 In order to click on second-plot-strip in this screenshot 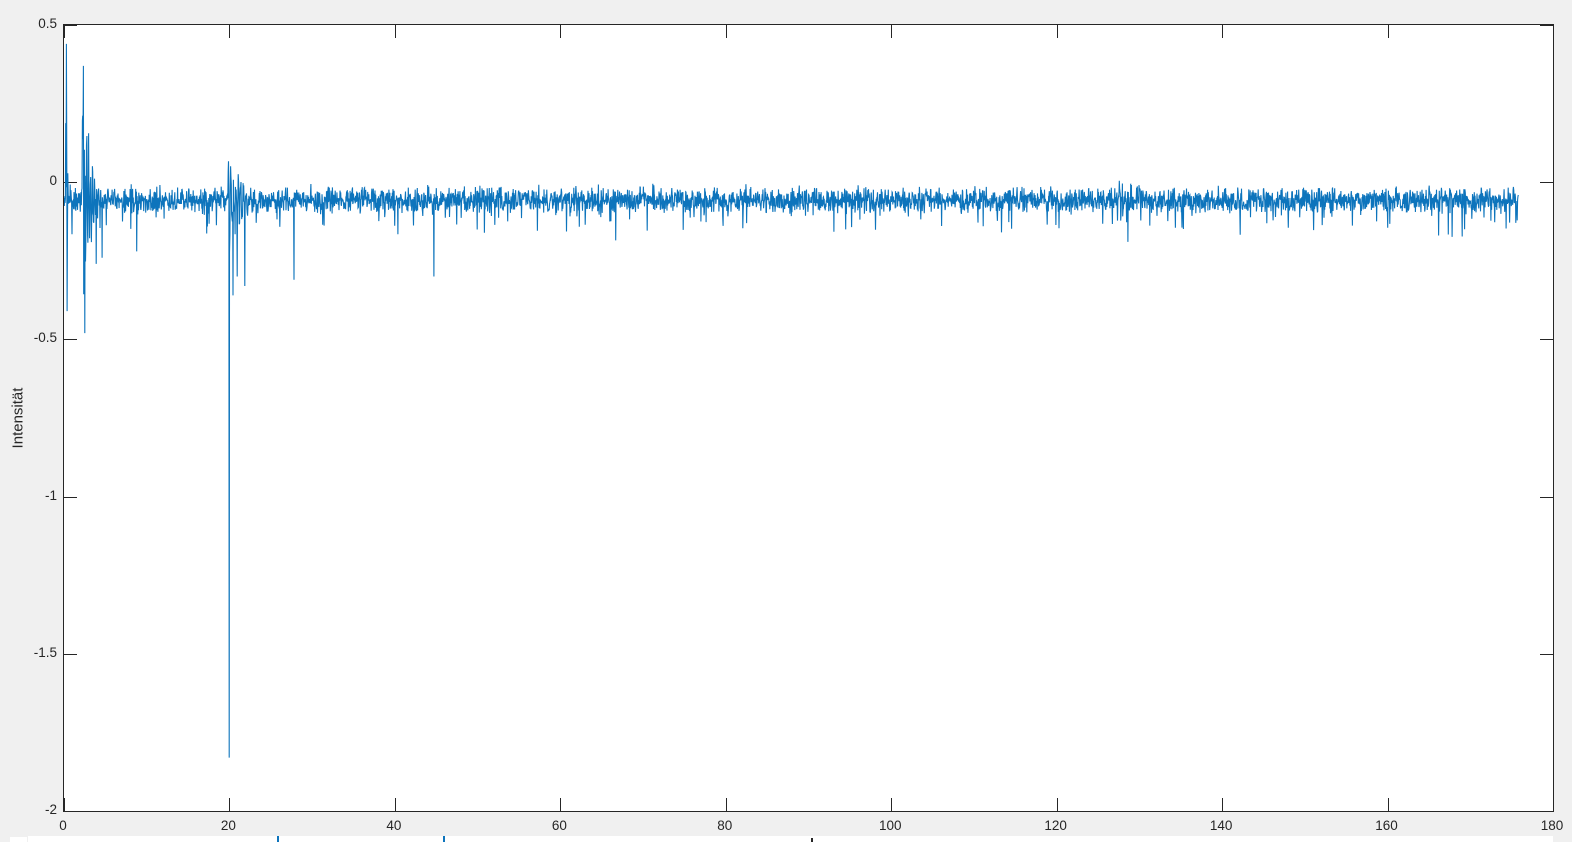, I will do `click(786, 839)`.